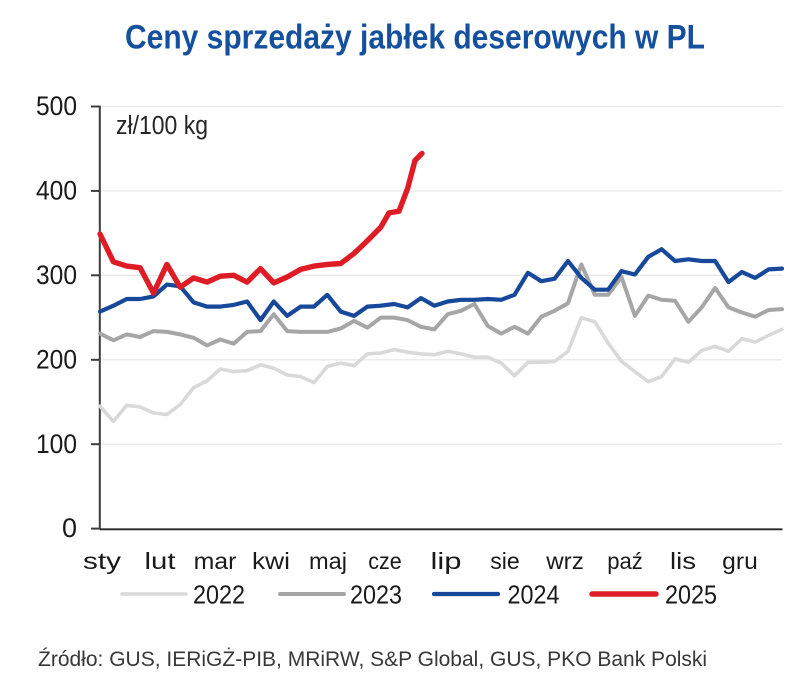 The image size is (800, 684). What do you see at coordinates (691, 595) in the screenshot?
I see `svg-text: 2025` at bounding box center [691, 595].